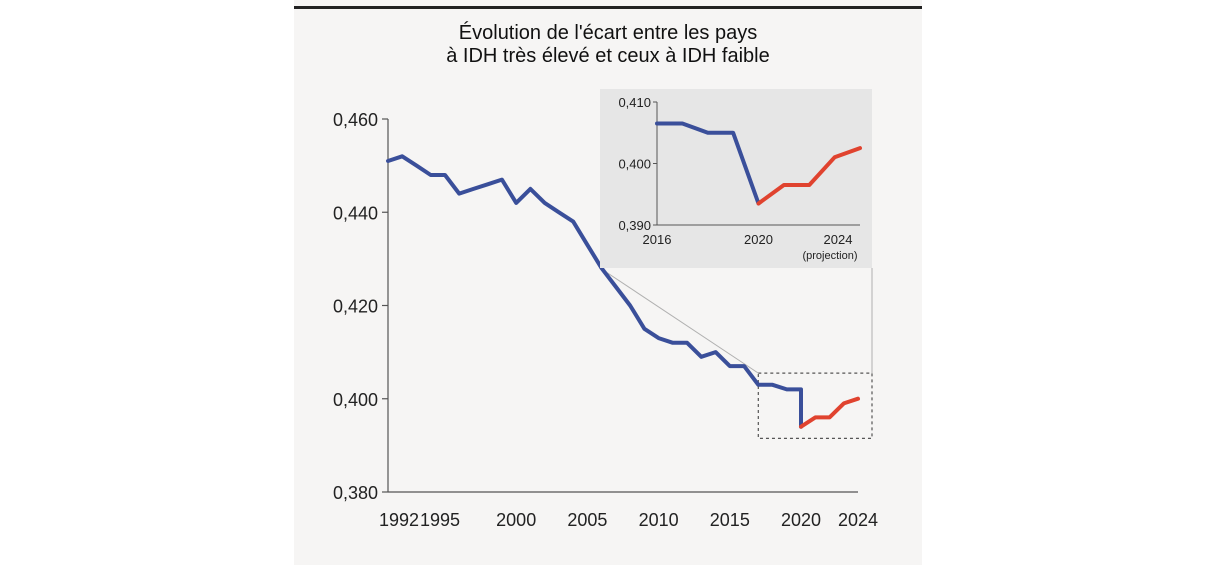 This screenshot has height=565, width=1213. I want to click on zoom-box, so click(815, 405).